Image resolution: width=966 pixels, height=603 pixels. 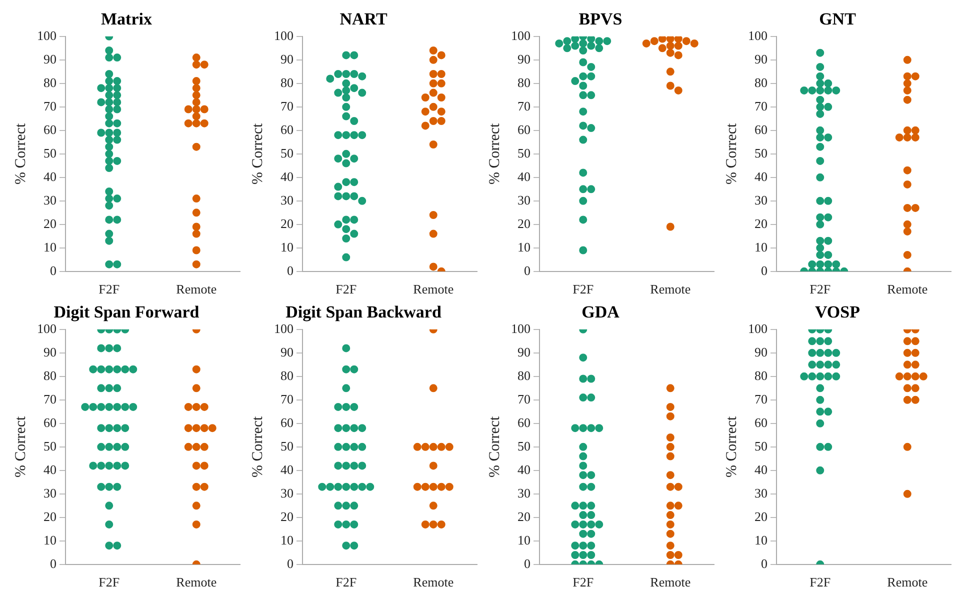 What do you see at coordinates (838, 19) in the screenshot?
I see `chart-title: GNT` at bounding box center [838, 19].